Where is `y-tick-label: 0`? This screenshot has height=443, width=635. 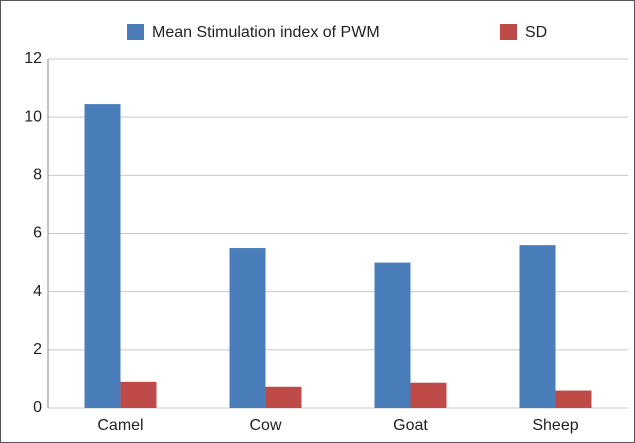 y-tick-label: 0 is located at coordinates (37, 407).